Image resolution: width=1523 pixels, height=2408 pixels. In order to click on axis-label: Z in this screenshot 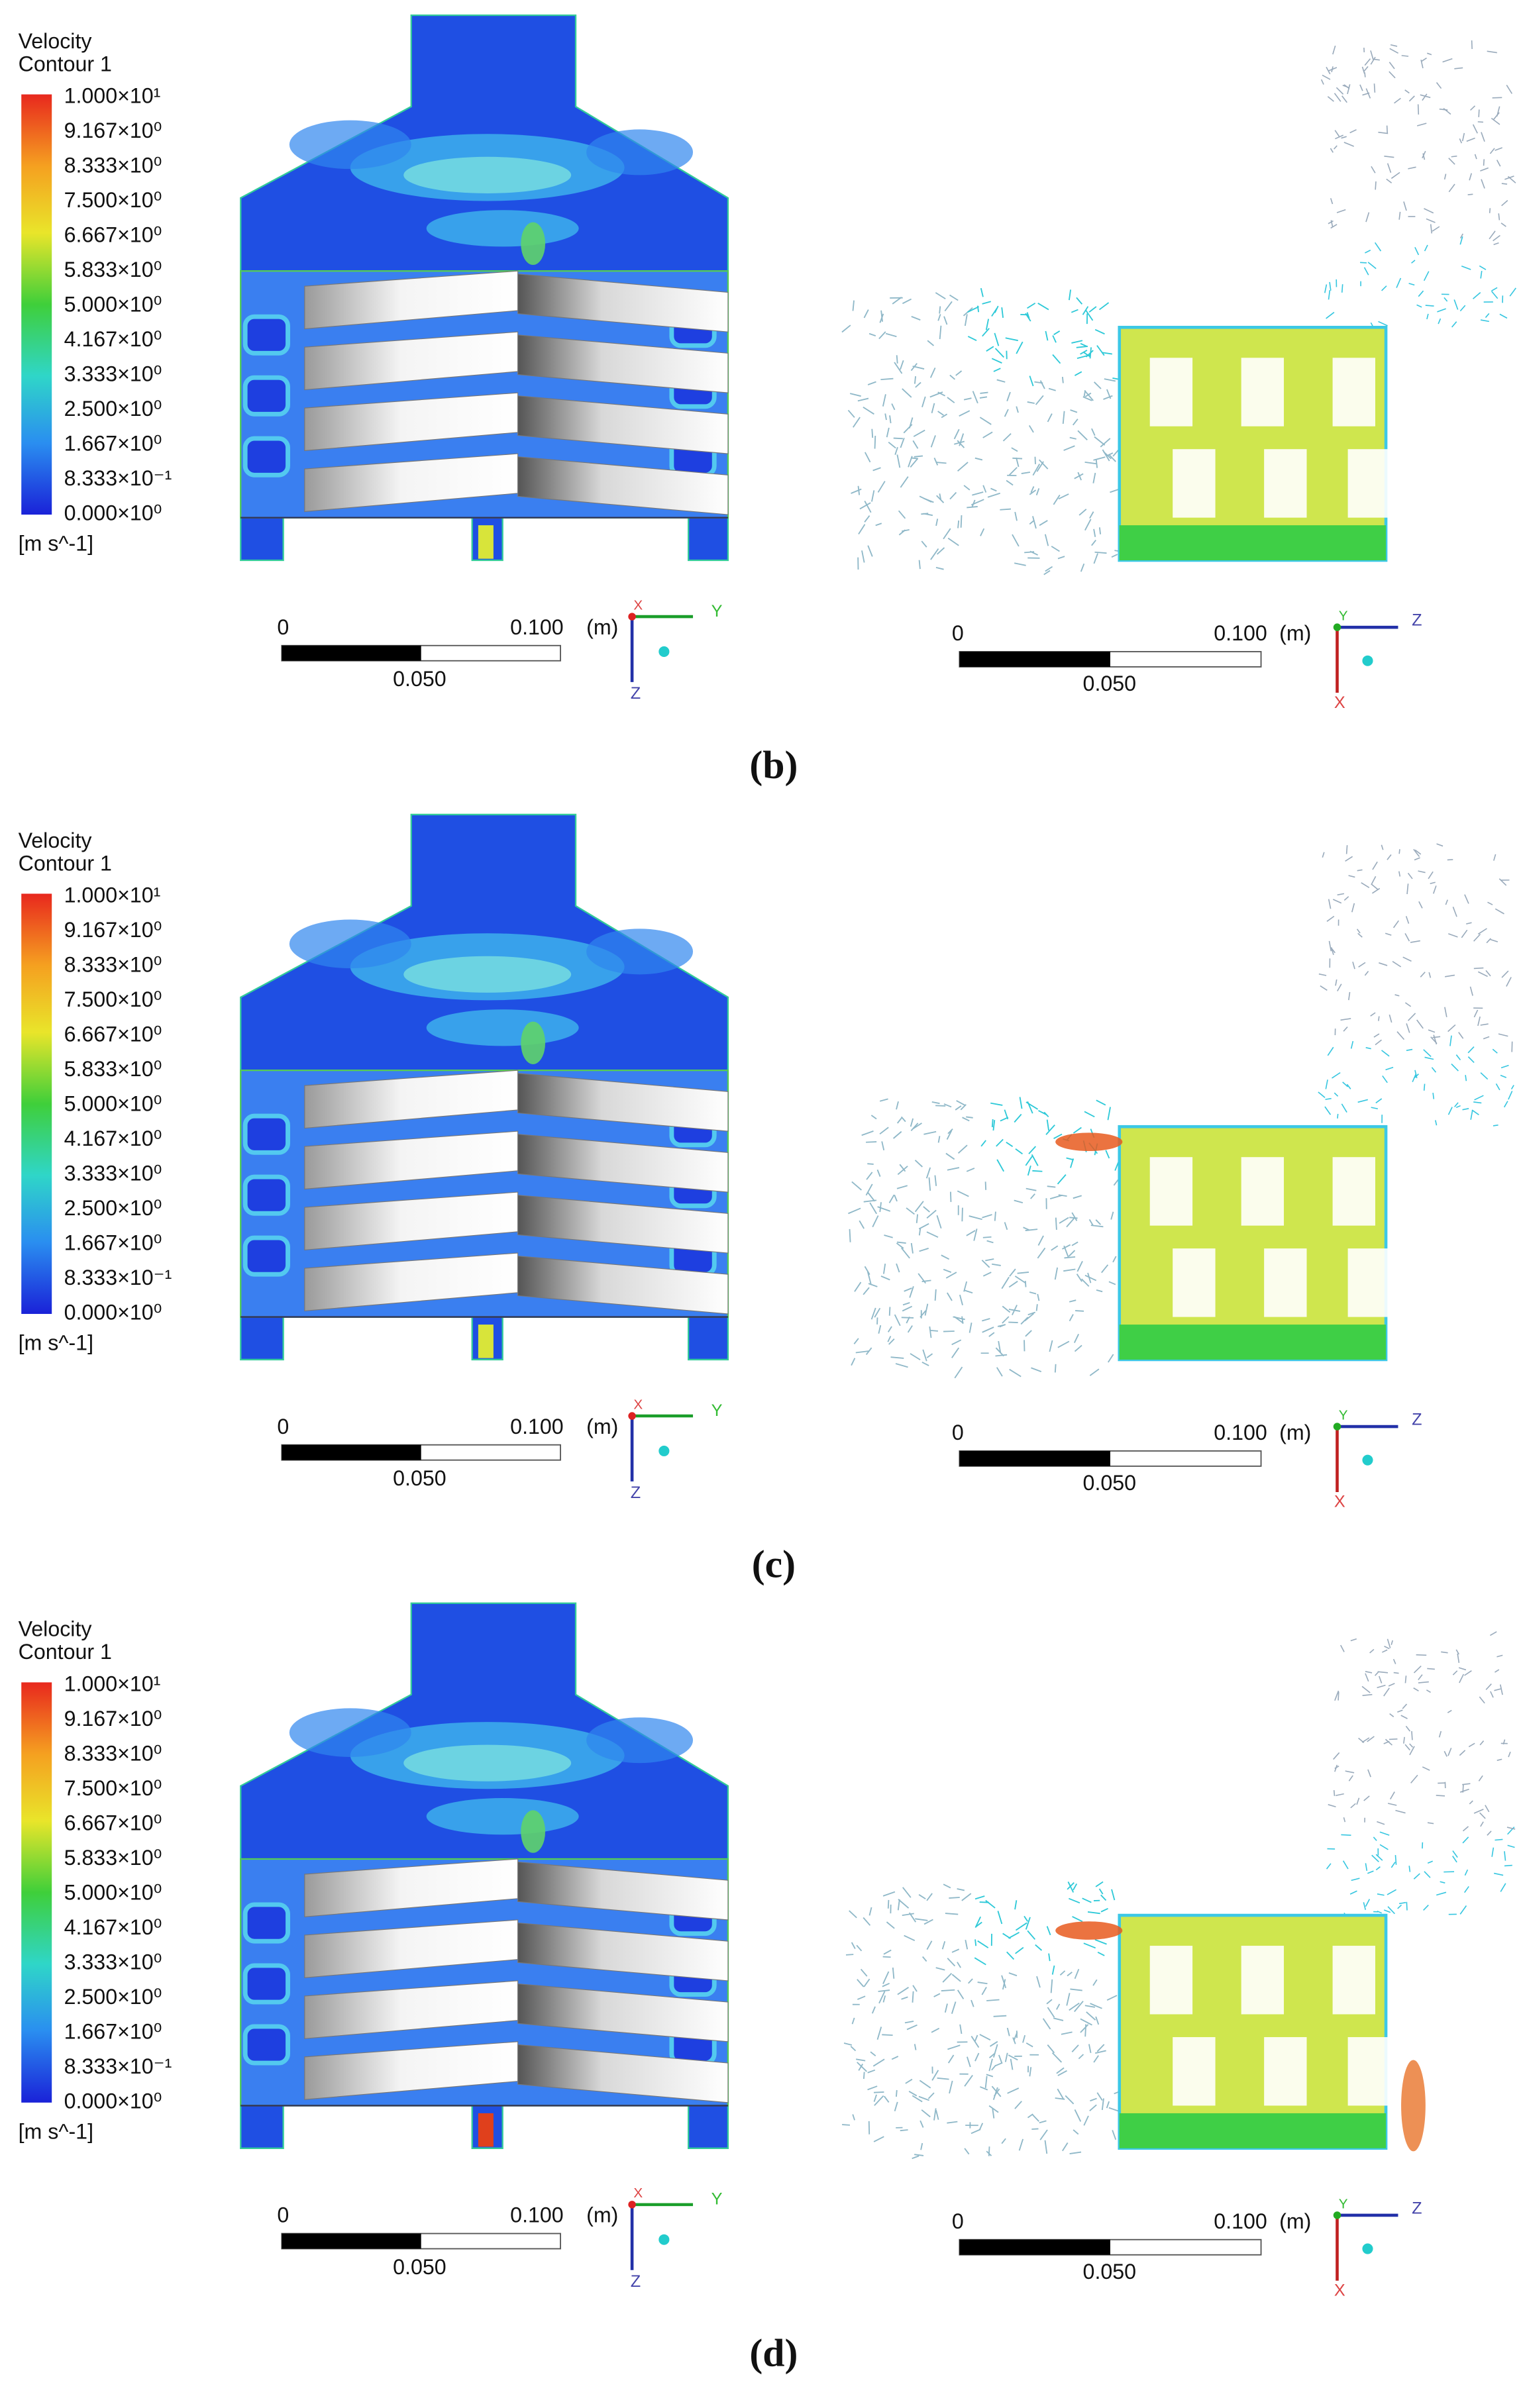, I will do `click(1417, 1420)`.